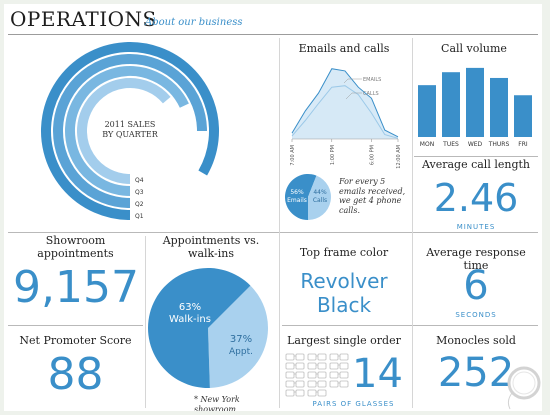 Image resolution: width=550 pixels, height=415 pixels. I want to click on area-fill-calls, so click(345, 112).